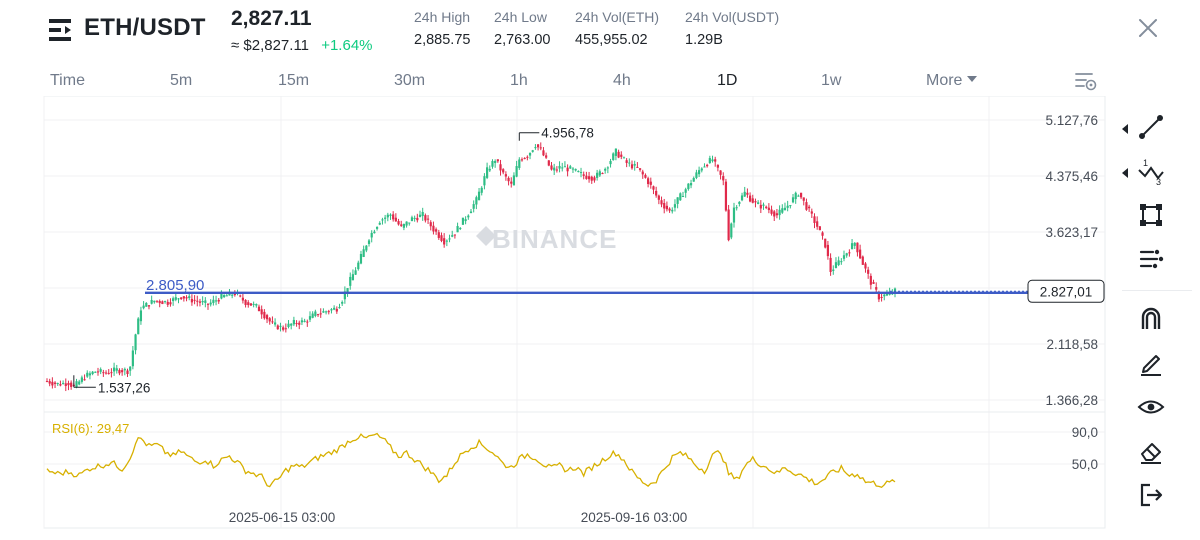  I want to click on price-tick-label: 2.118,58, so click(1072, 344).